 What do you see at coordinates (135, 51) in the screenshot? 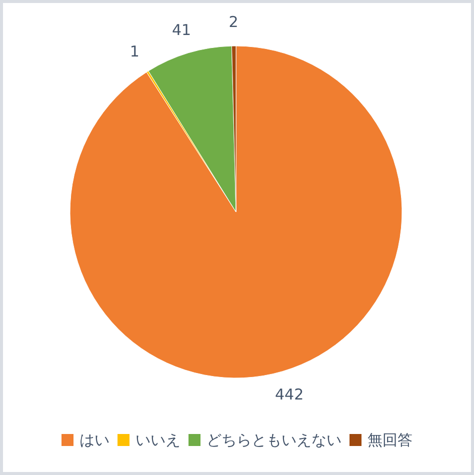
I see `data-label: 1` at bounding box center [135, 51].